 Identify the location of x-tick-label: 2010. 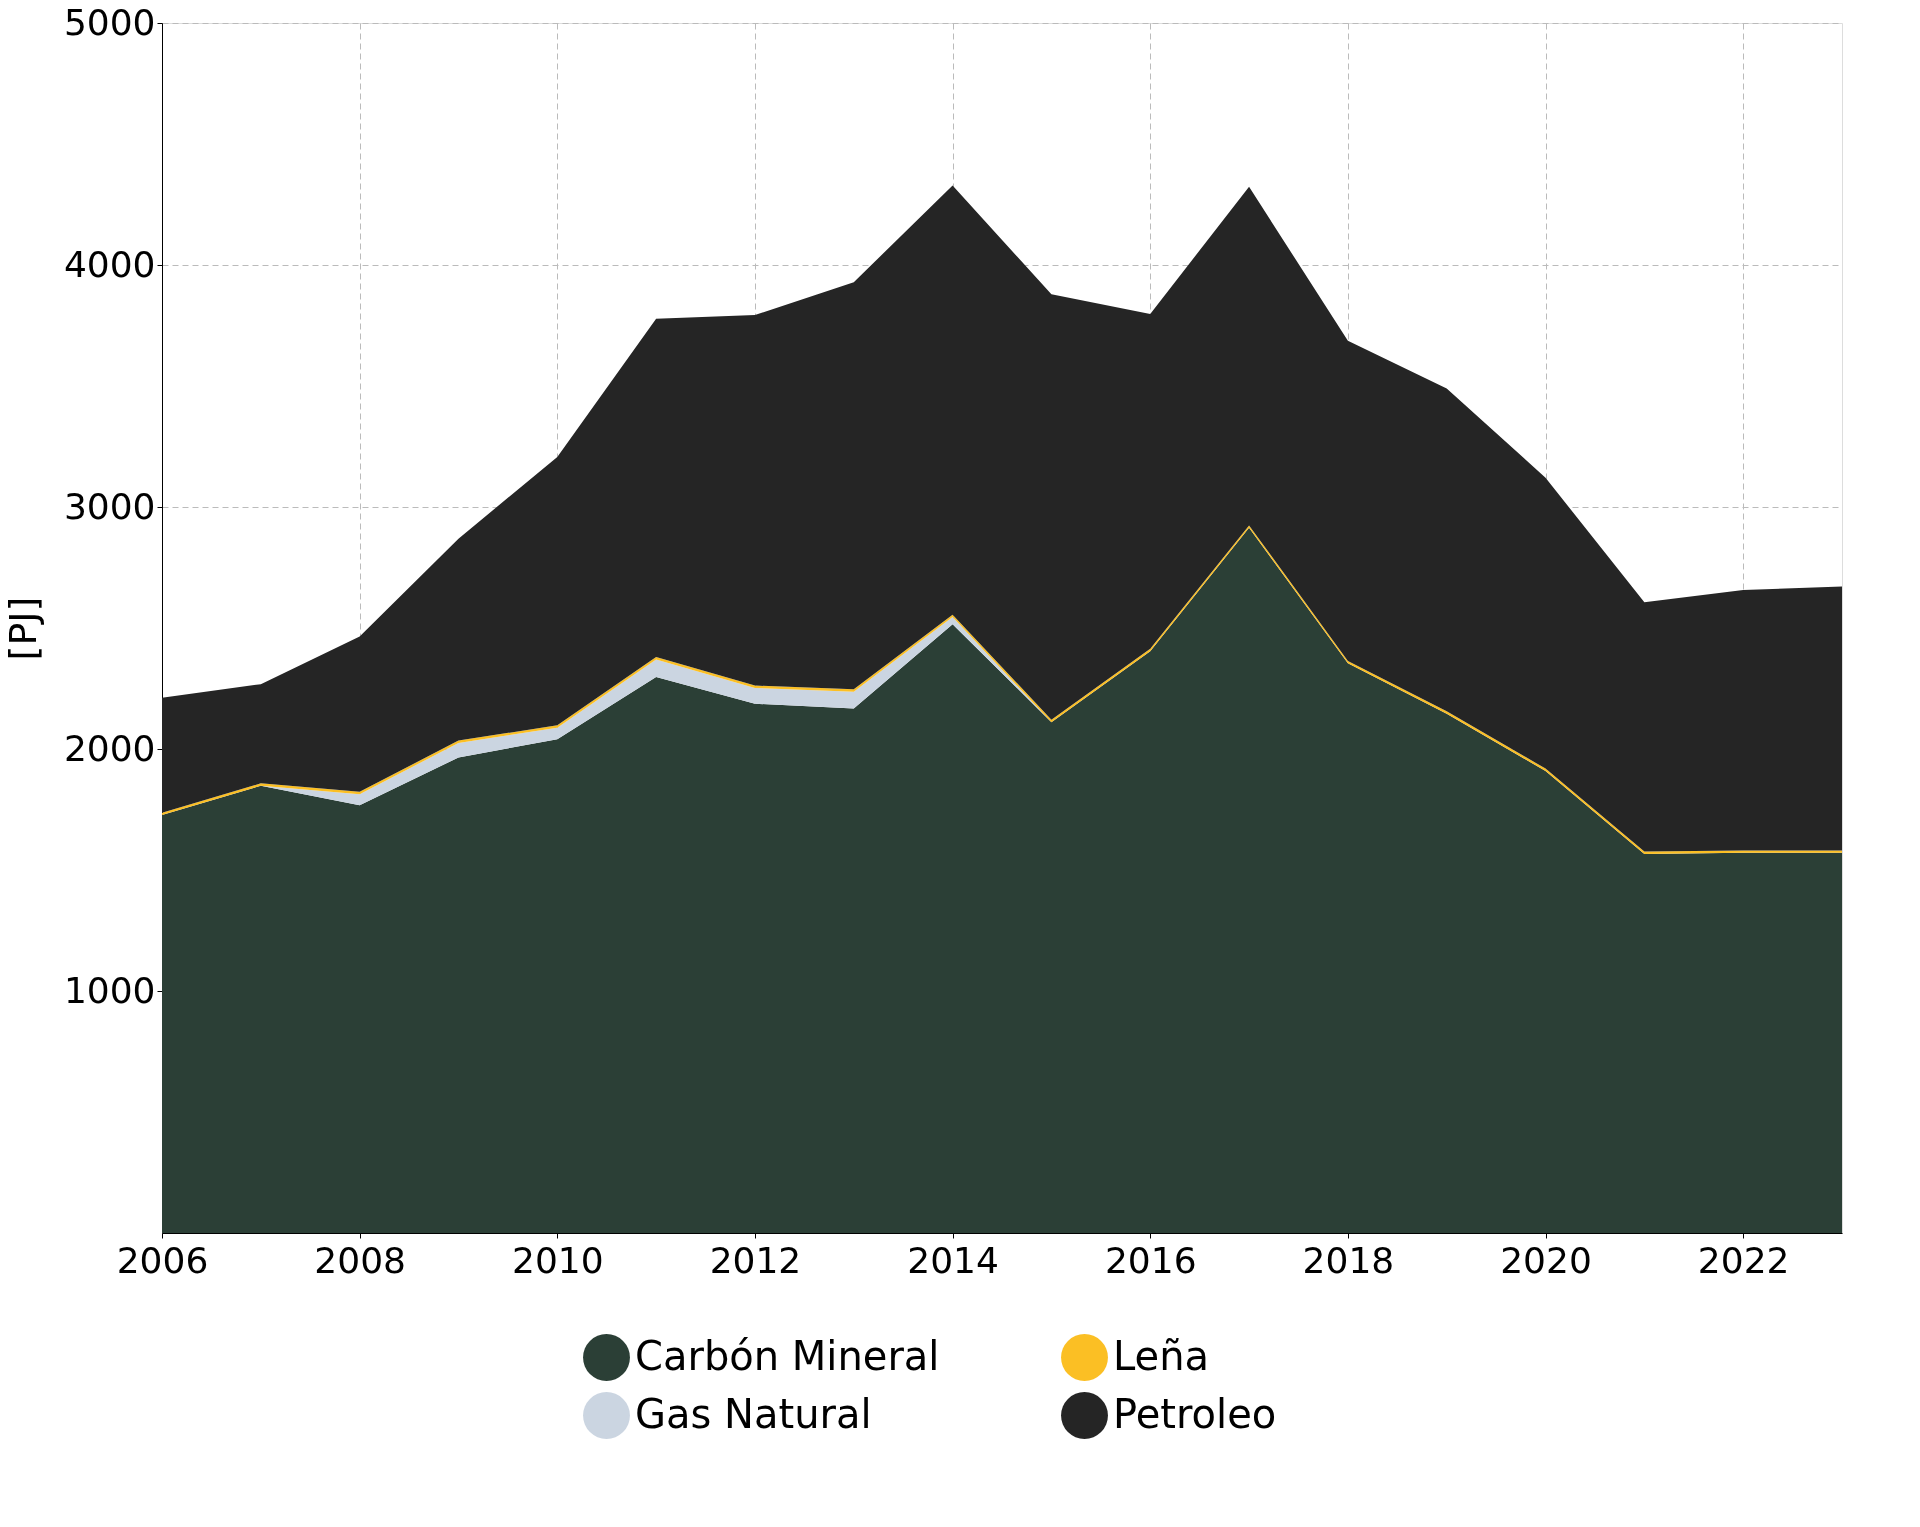
(557, 1260).